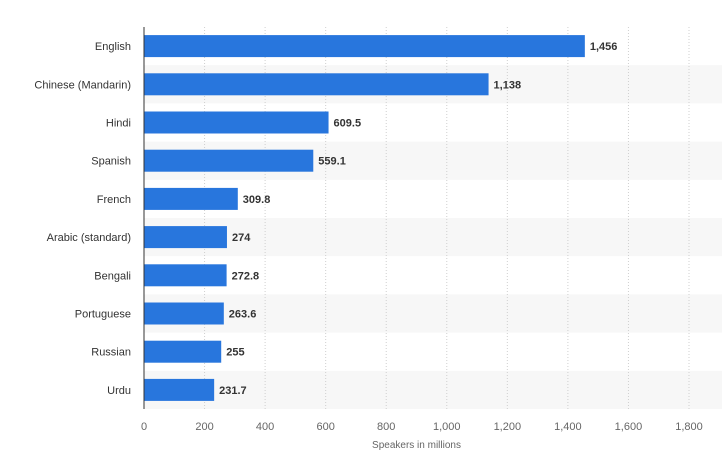 This screenshot has height=463, width=722. What do you see at coordinates (243, 315) in the screenshot?
I see `value-label: 263.6` at bounding box center [243, 315].